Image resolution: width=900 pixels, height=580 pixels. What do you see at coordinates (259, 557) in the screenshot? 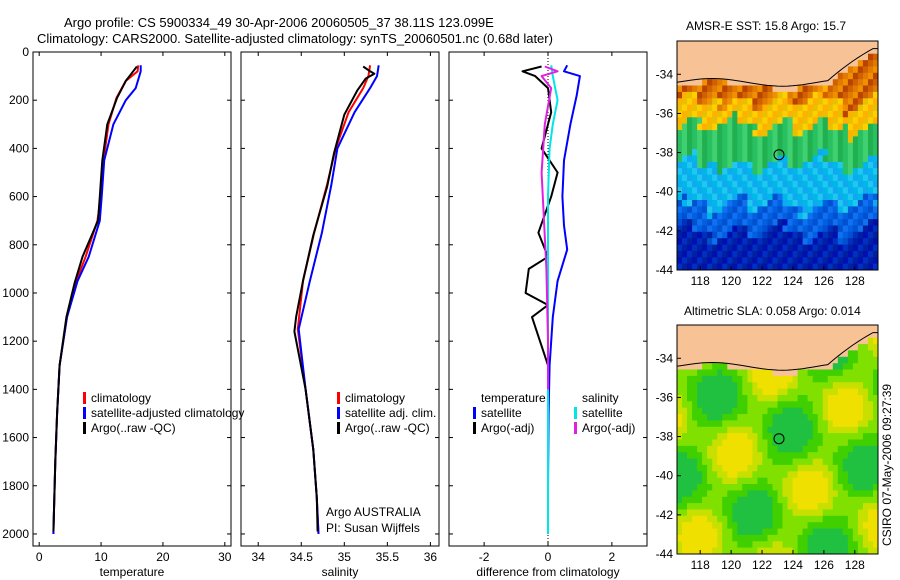
I see `x-tick-label: 34` at bounding box center [259, 557].